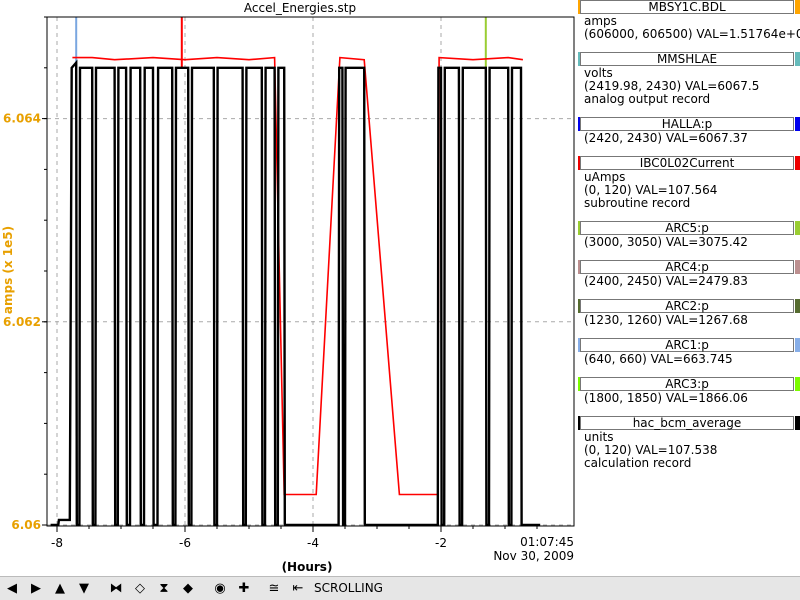 The width and height of the screenshot is (800, 600). I want to click on legend-detail-line: amps, so click(600, 21).